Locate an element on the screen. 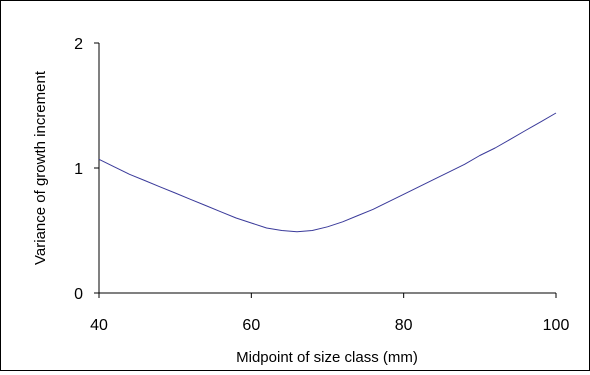  y-ticks: 0 1 2 is located at coordinates (86, 169).